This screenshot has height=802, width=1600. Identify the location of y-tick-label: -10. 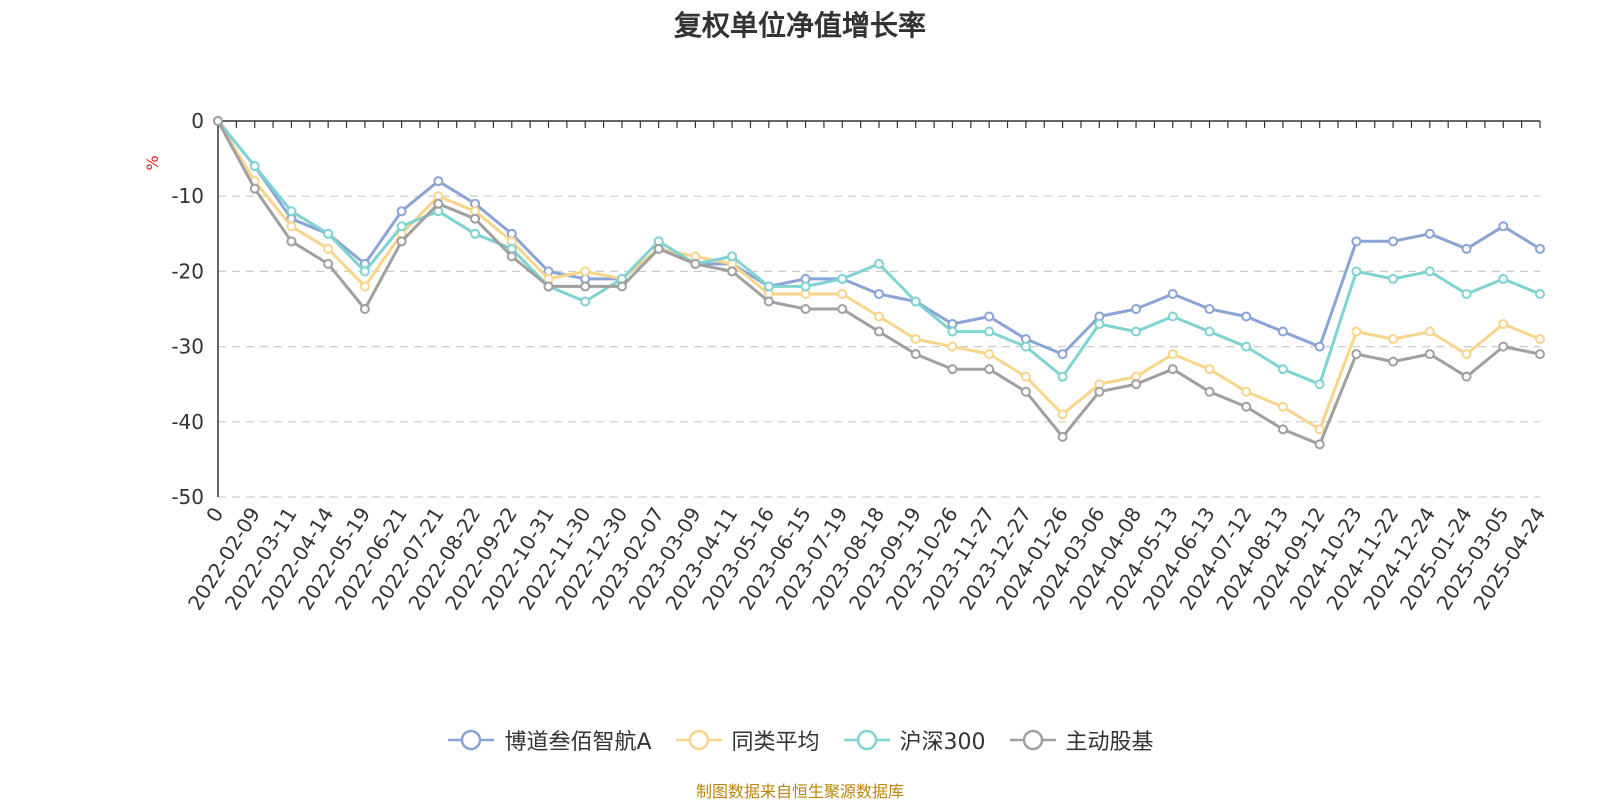
(187, 196).